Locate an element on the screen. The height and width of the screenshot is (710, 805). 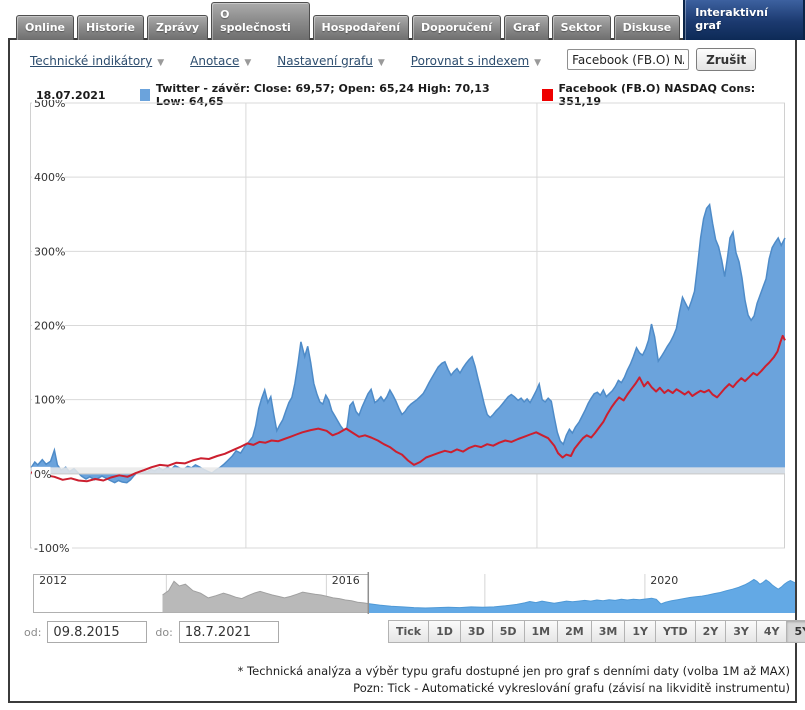
y-tick-label: -100% is located at coordinates (51, 547).